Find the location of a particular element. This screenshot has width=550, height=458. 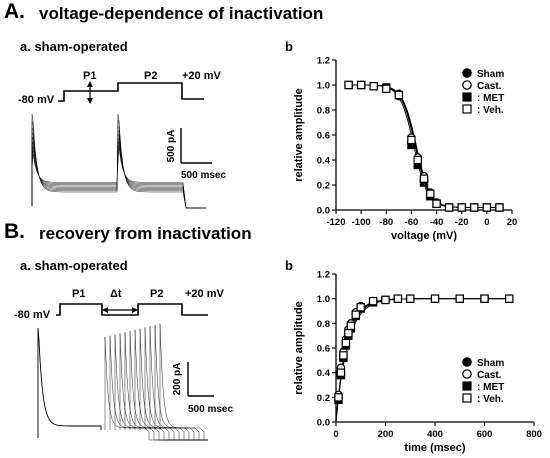

x-axis-label: time (msec) is located at coordinates (434, 448).